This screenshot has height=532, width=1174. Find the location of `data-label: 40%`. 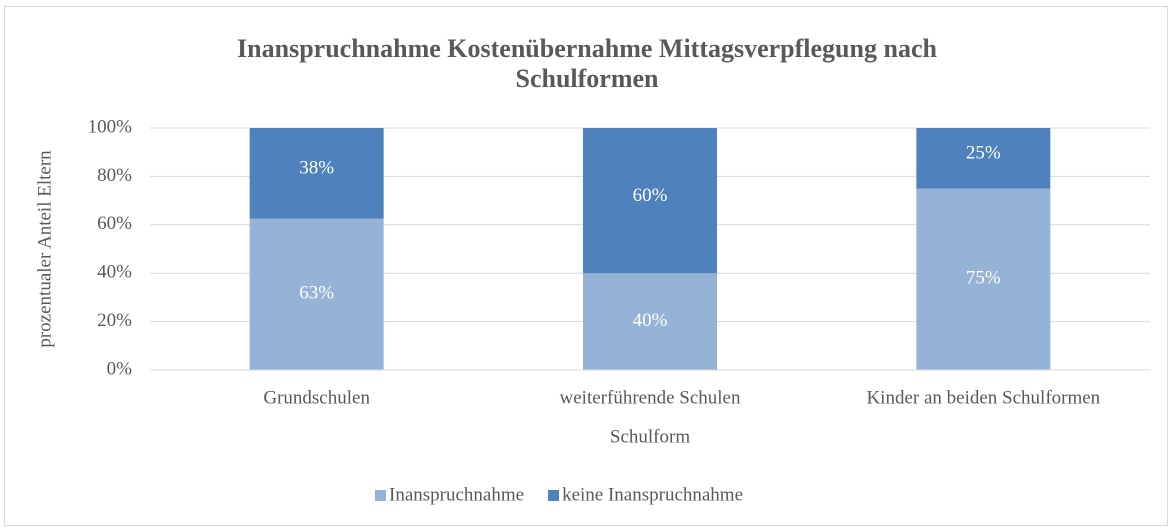

data-label: 40% is located at coordinates (650, 320).